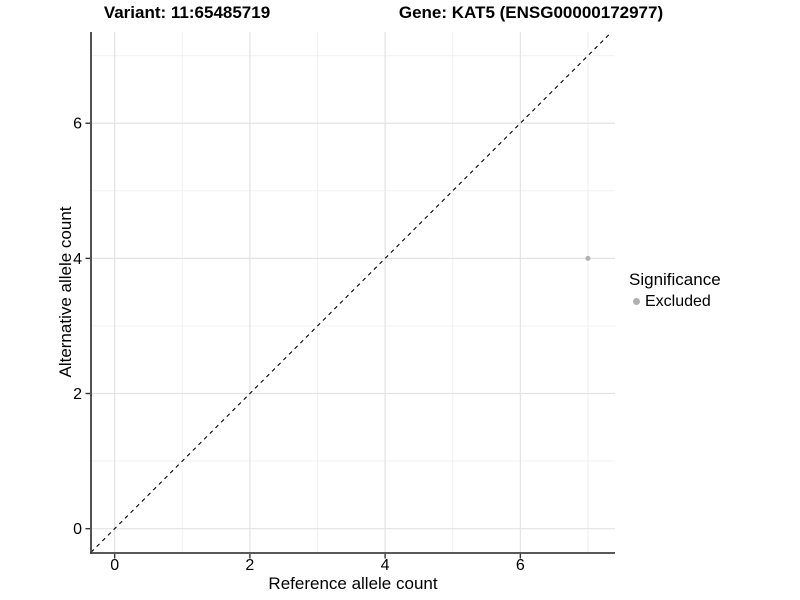 This screenshot has width=800, height=600. What do you see at coordinates (678, 301) in the screenshot?
I see `legend-entry-label: Excluded` at bounding box center [678, 301].